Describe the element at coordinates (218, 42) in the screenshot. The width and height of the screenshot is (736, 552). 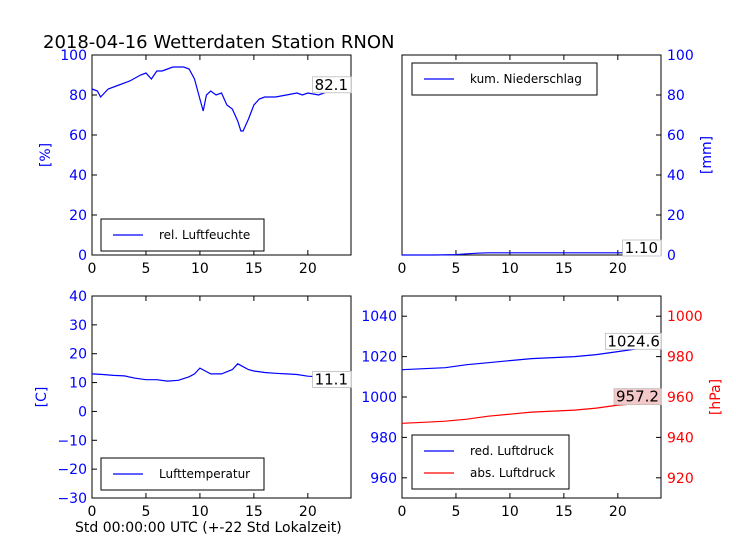
I see `chart-title: 2018-04-16 Wetterdaten Station RNON` at that location.